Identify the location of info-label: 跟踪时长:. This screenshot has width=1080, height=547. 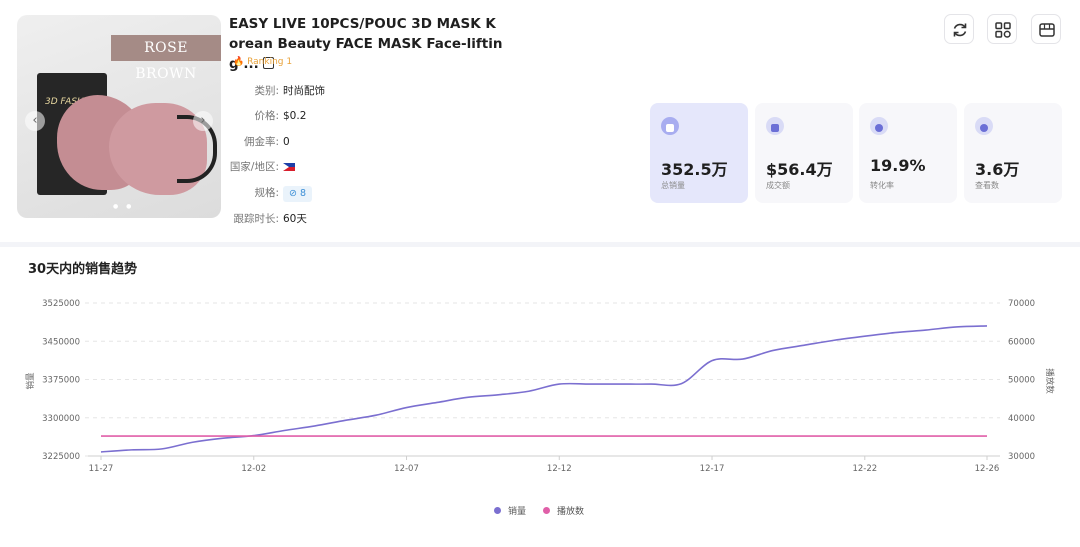
(256, 219).